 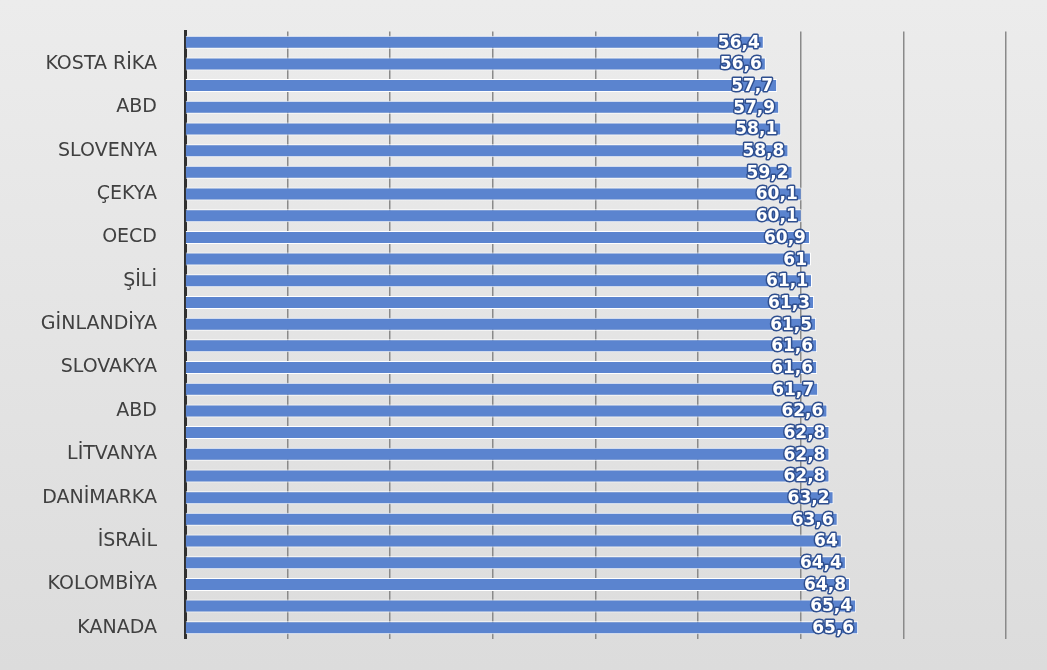 I want to click on data-label: 56,4, so click(x=738, y=41).